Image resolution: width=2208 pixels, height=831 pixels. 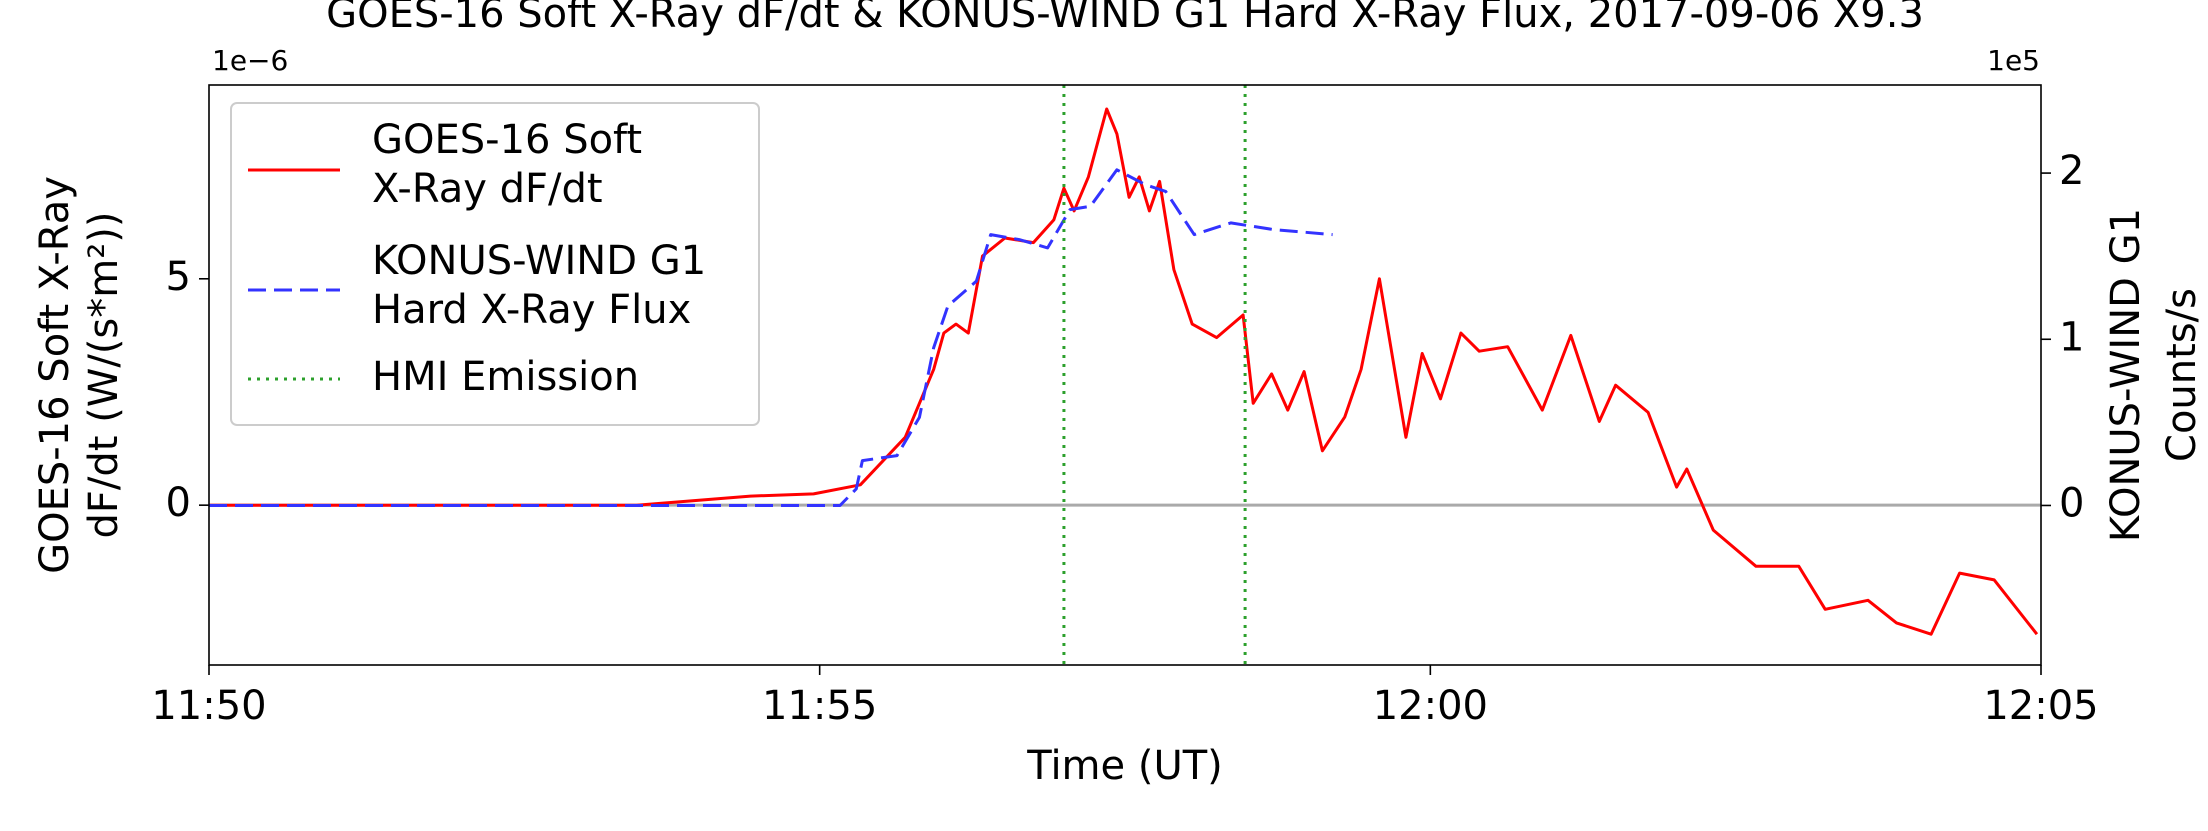 I want to click on y-axis-label: GOES-16 Soft X-RaydF/dt (W/(s*m²)), so click(x=79, y=375).